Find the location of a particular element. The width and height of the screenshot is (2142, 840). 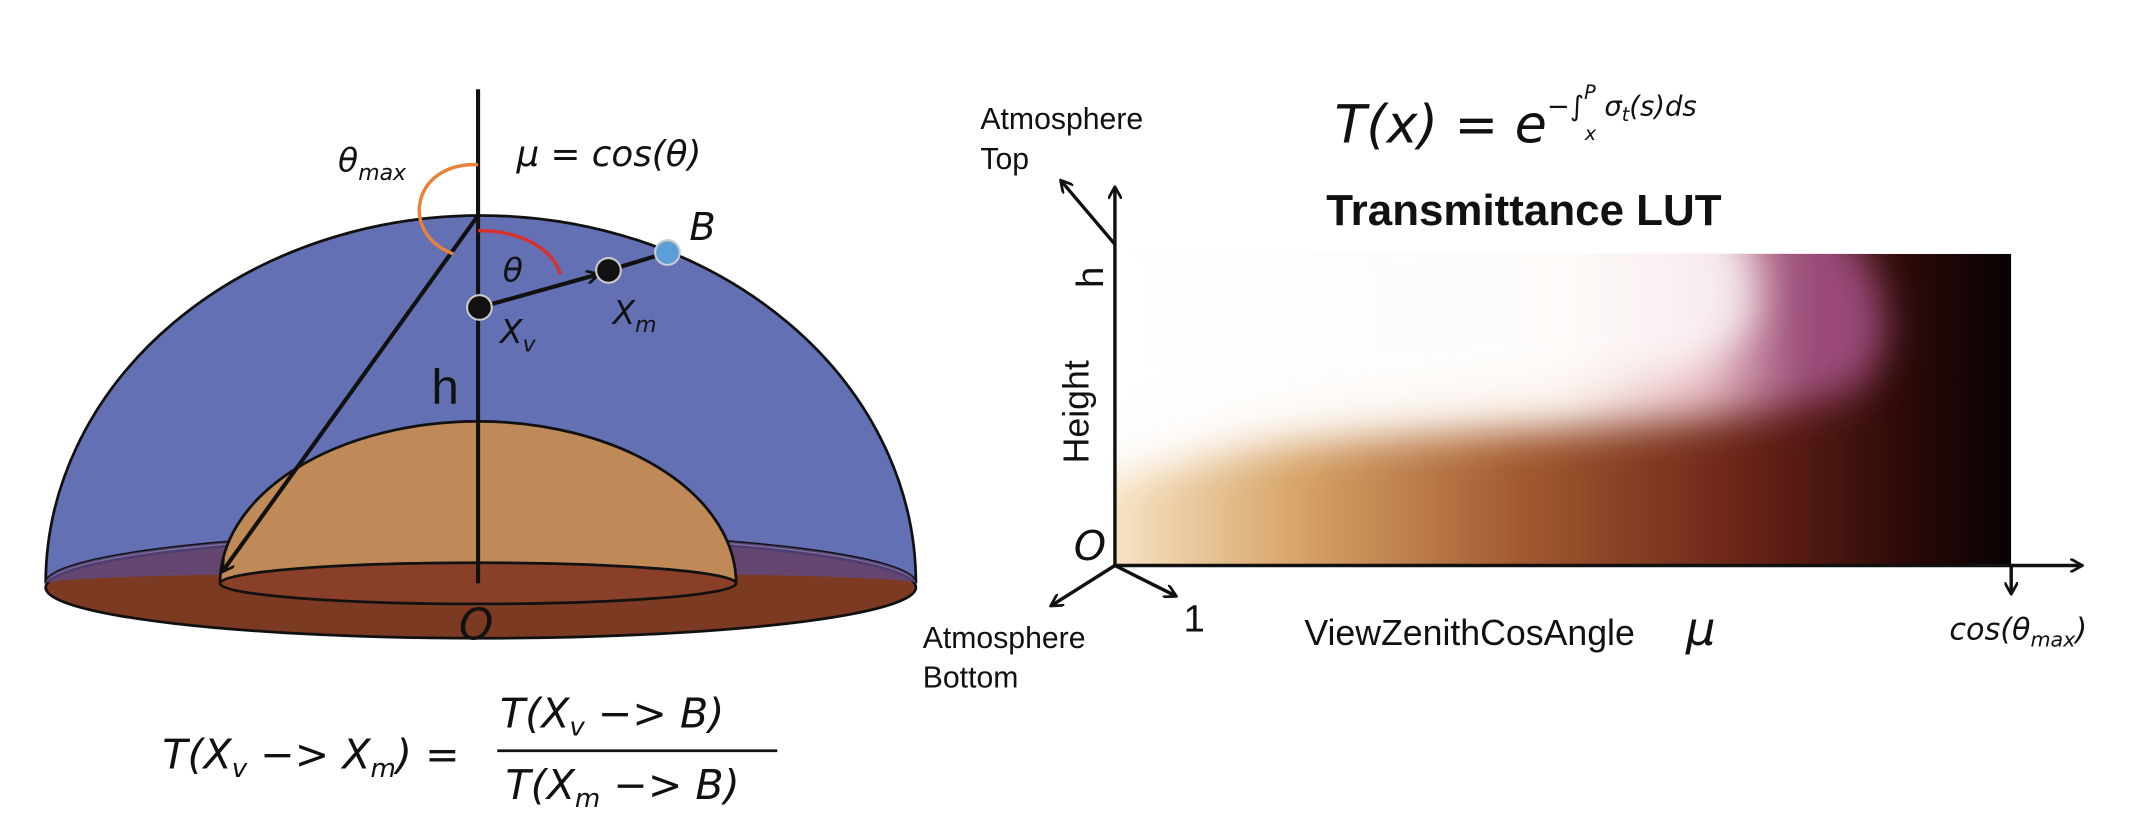

theta-max-label: θmax is located at coordinates (372, 163).